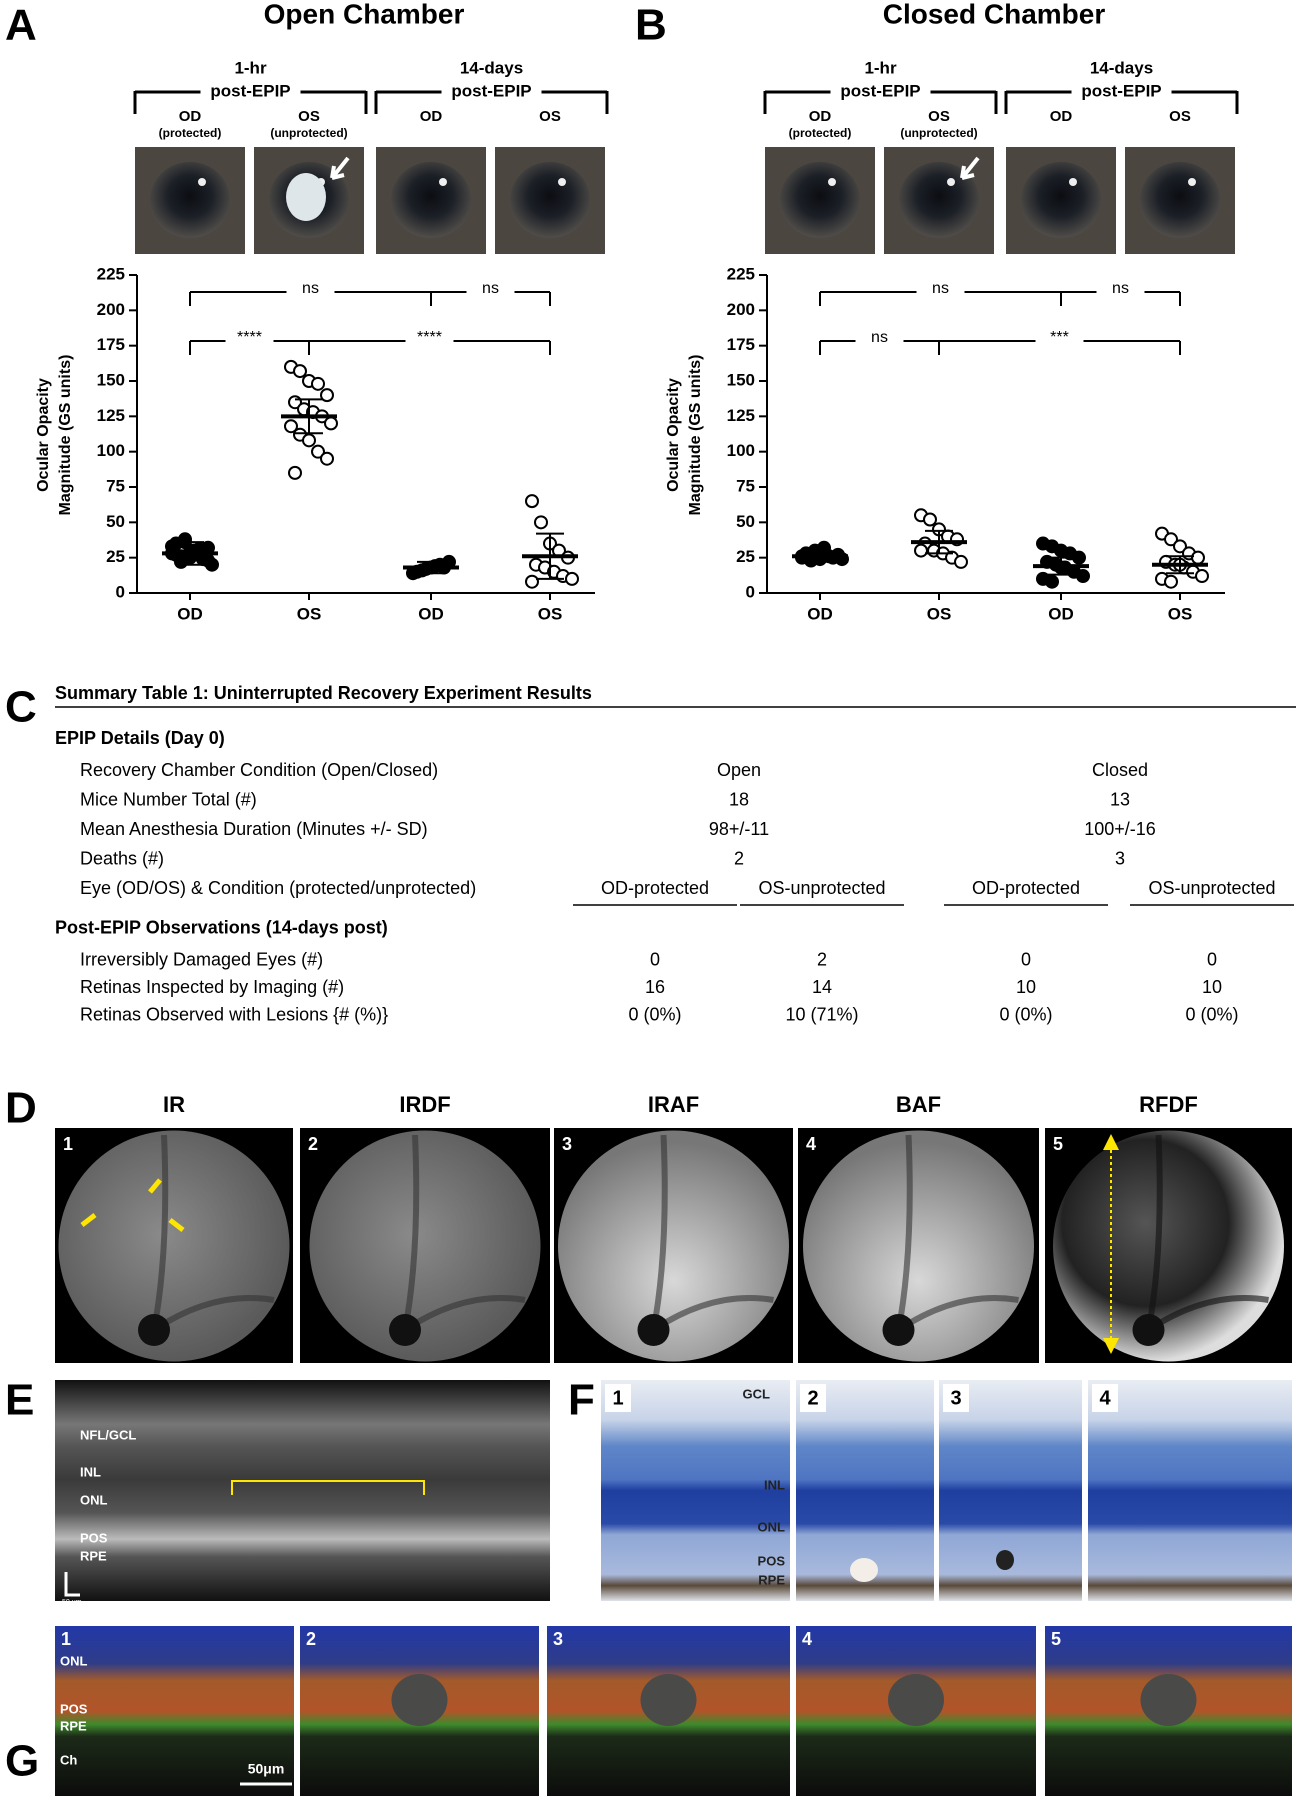 Image resolution: width=1300 pixels, height=1800 pixels. Describe the element at coordinates (431, 613) in the screenshot. I see `x-tick-label: OD` at that location.